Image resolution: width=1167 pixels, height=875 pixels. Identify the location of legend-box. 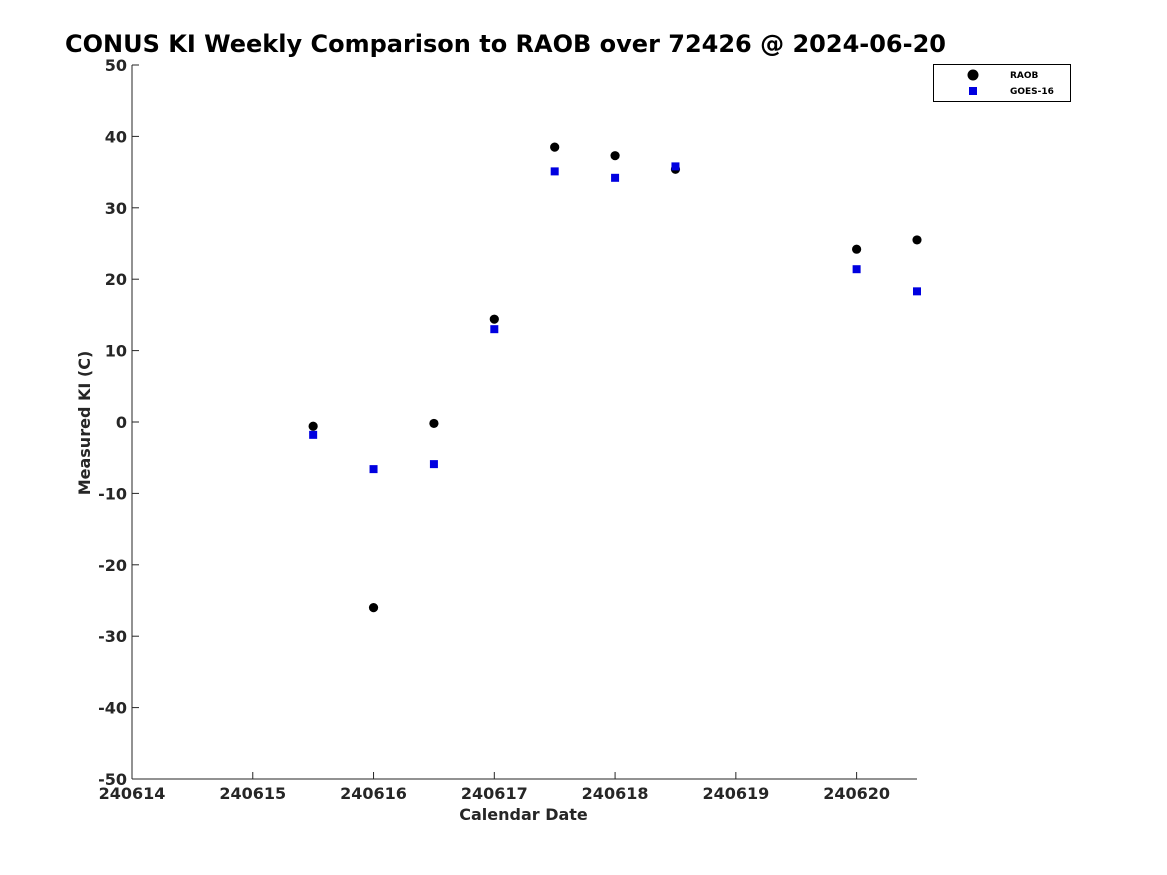
(1002, 83).